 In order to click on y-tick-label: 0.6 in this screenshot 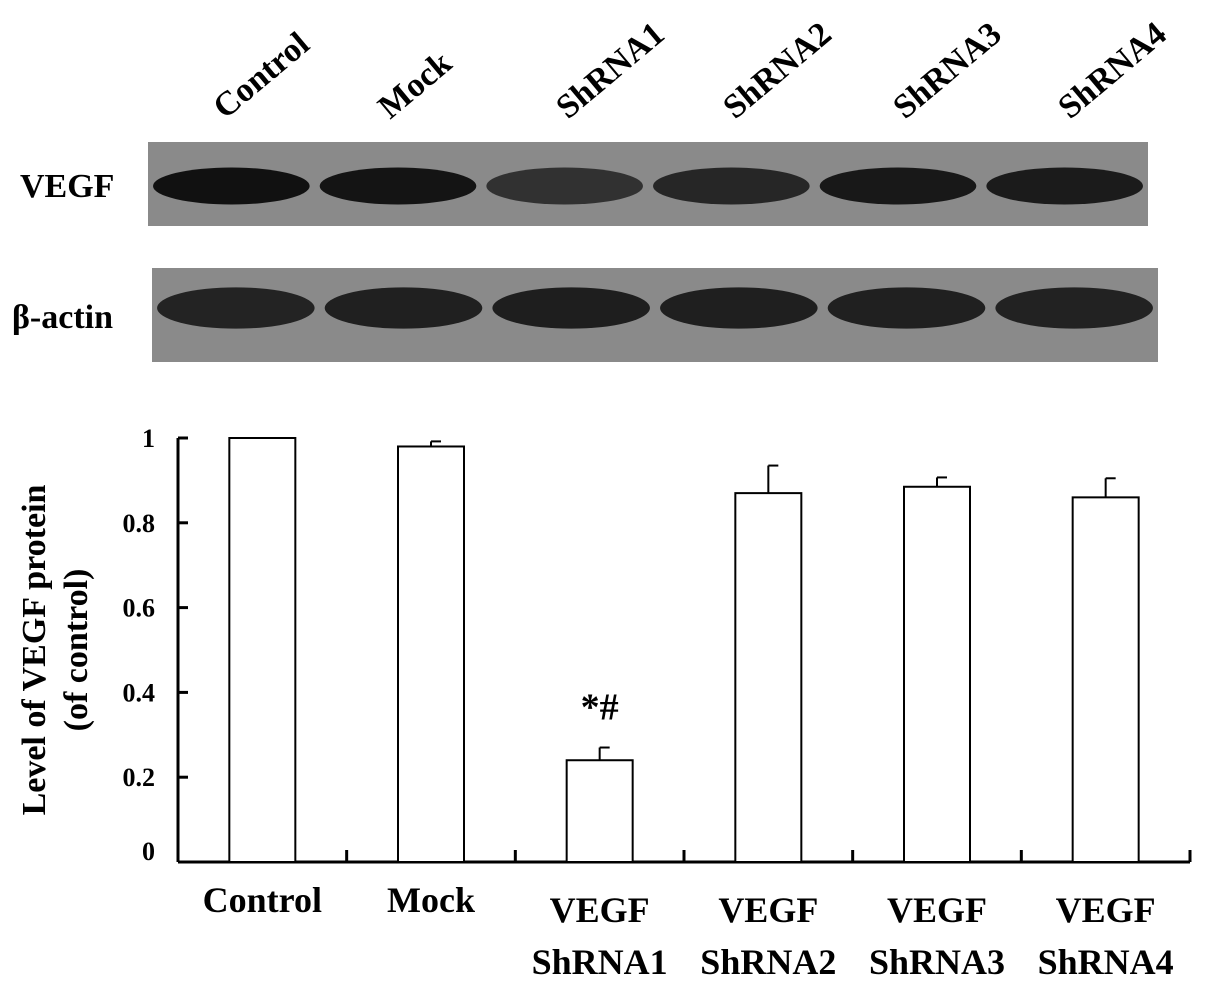, I will do `click(139, 608)`.